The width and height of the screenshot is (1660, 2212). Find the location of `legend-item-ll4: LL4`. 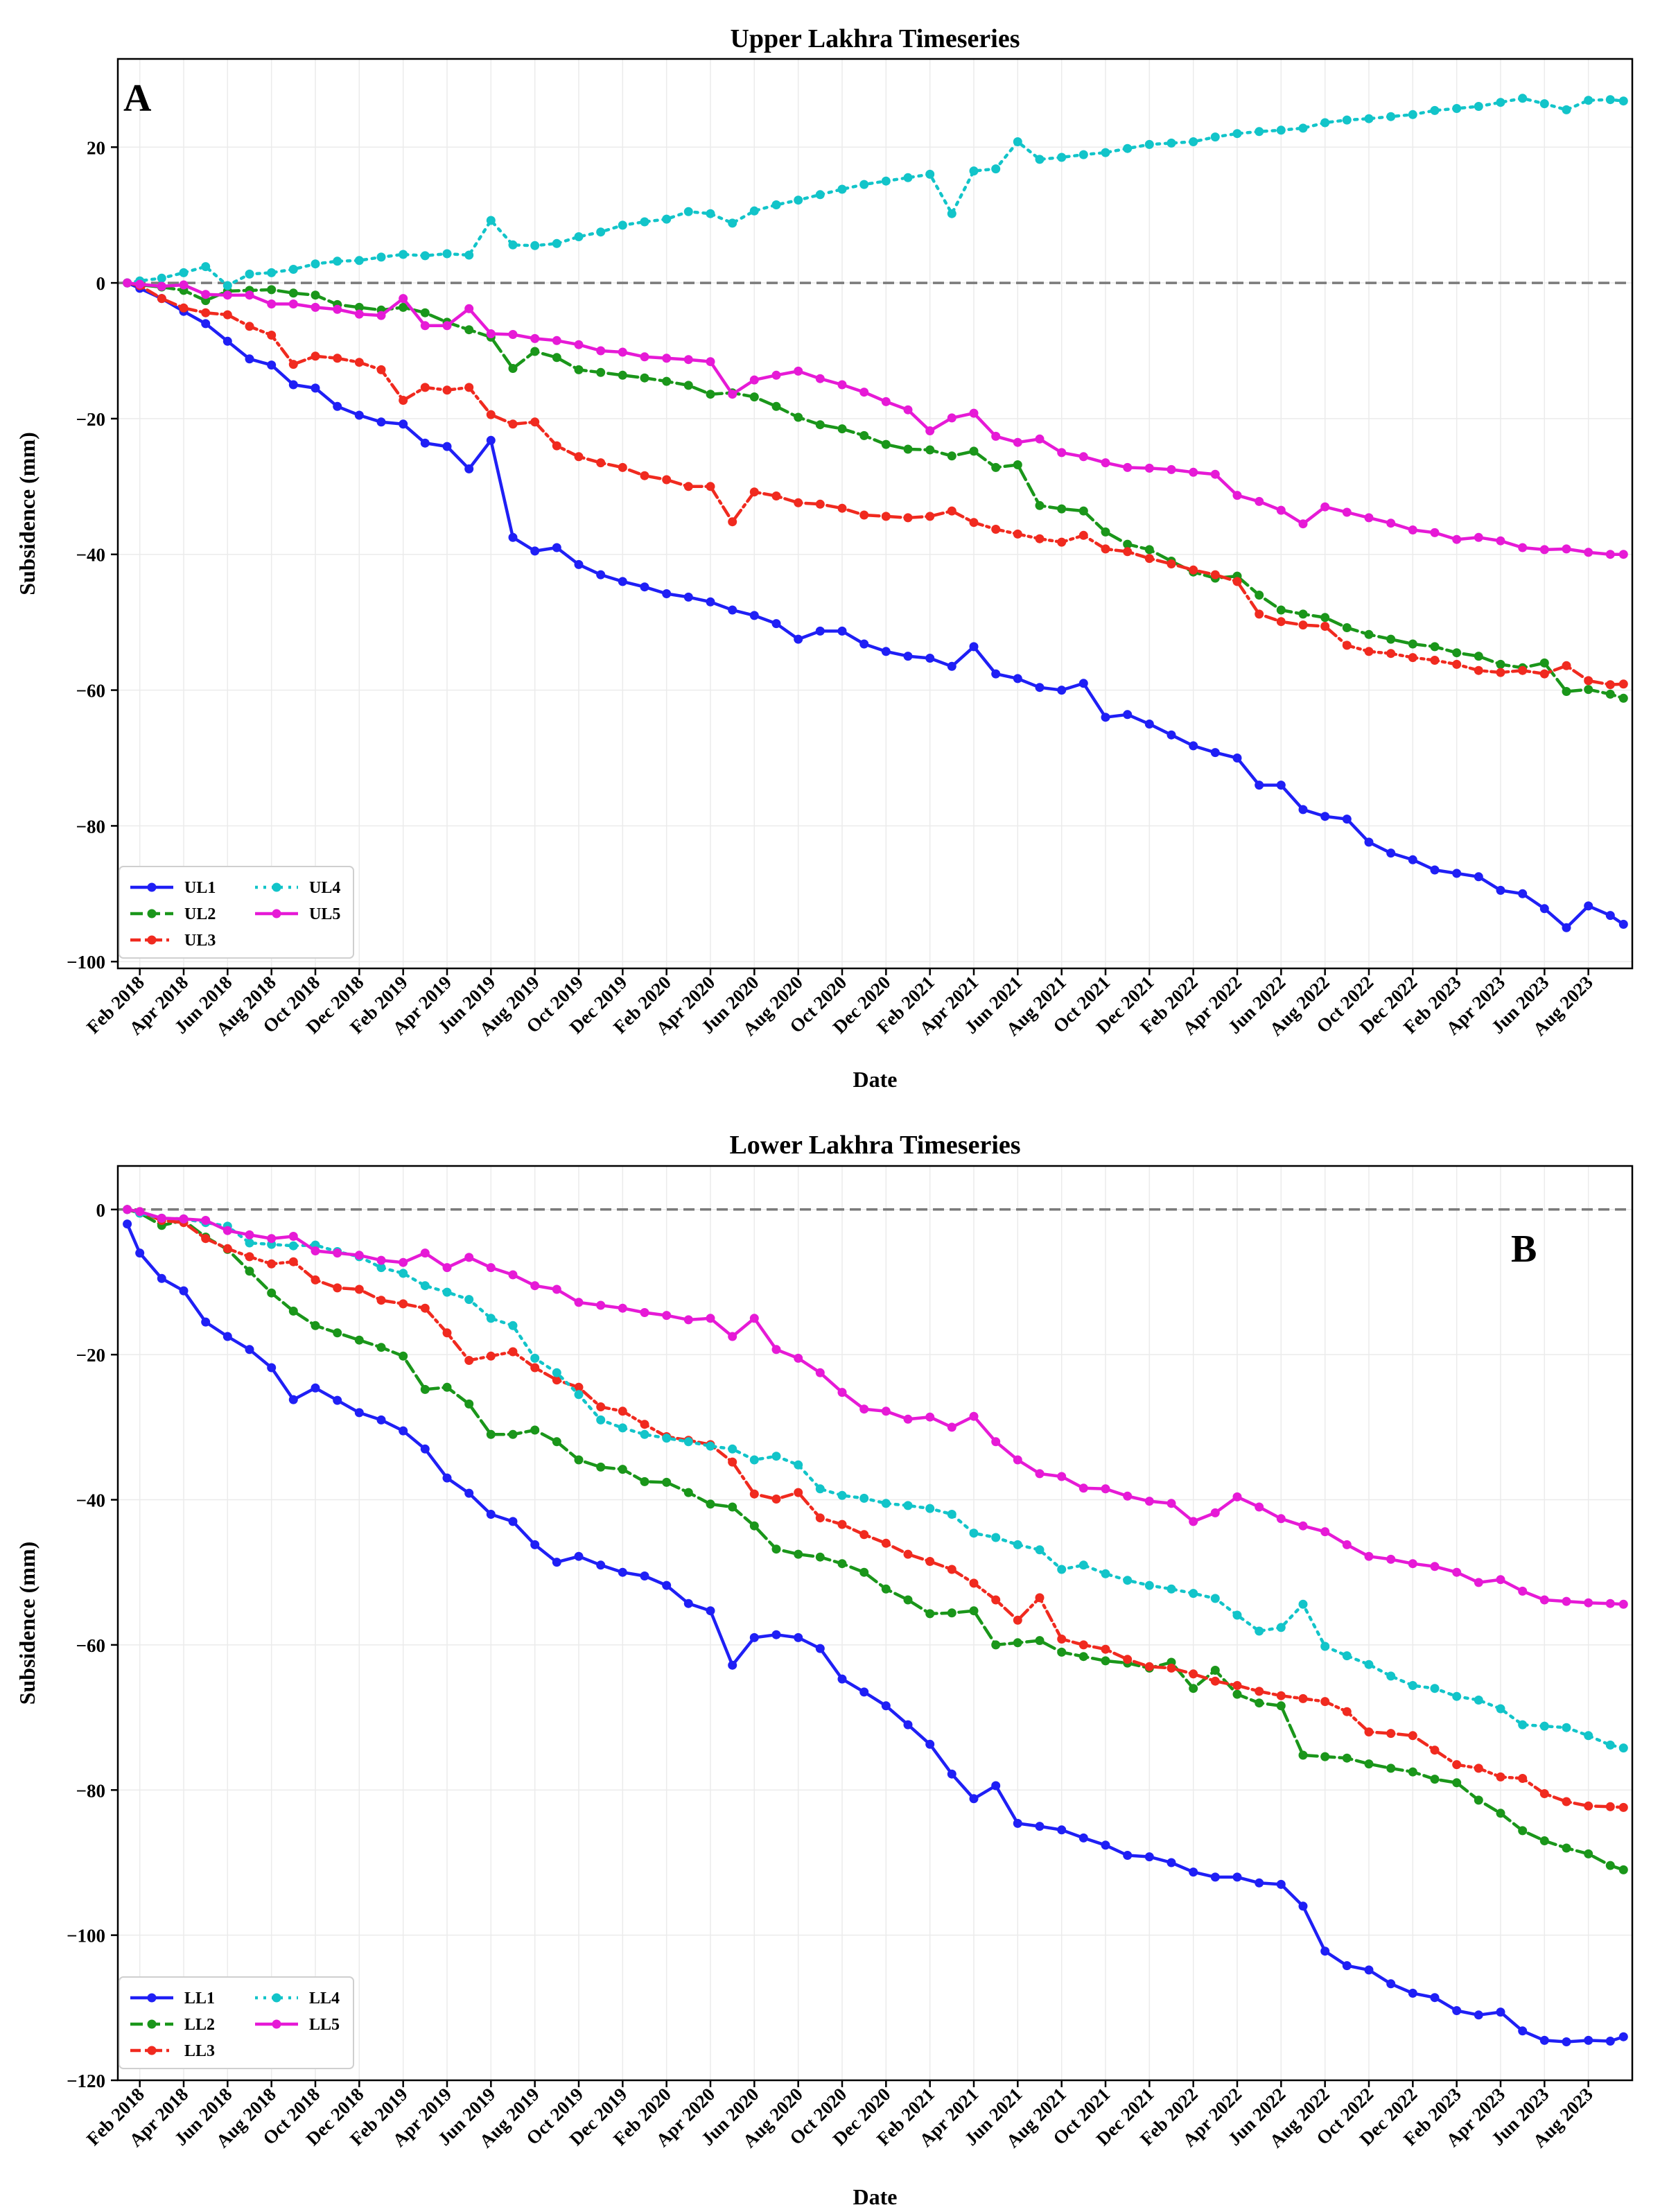

legend-item-ll4: LL4 is located at coordinates (297, 1998).